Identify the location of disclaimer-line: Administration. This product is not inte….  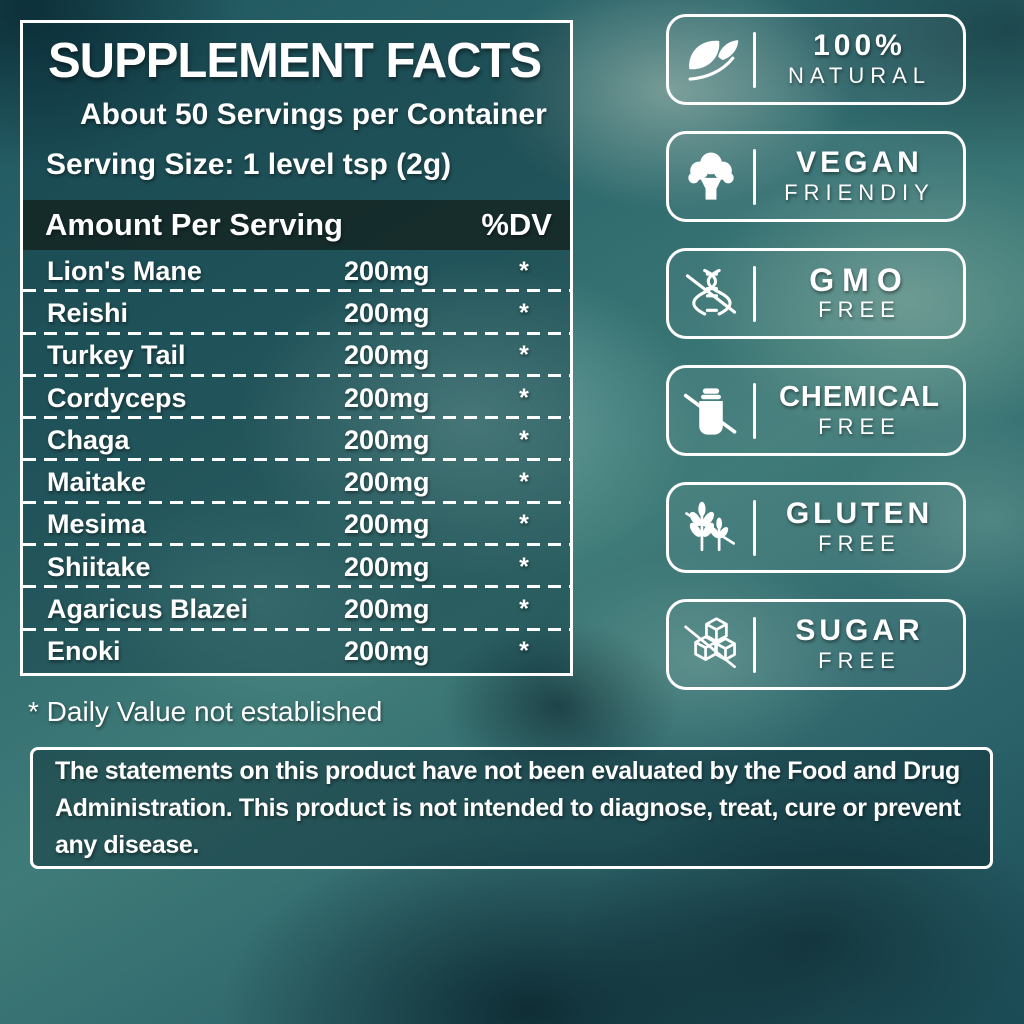
(508, 807).